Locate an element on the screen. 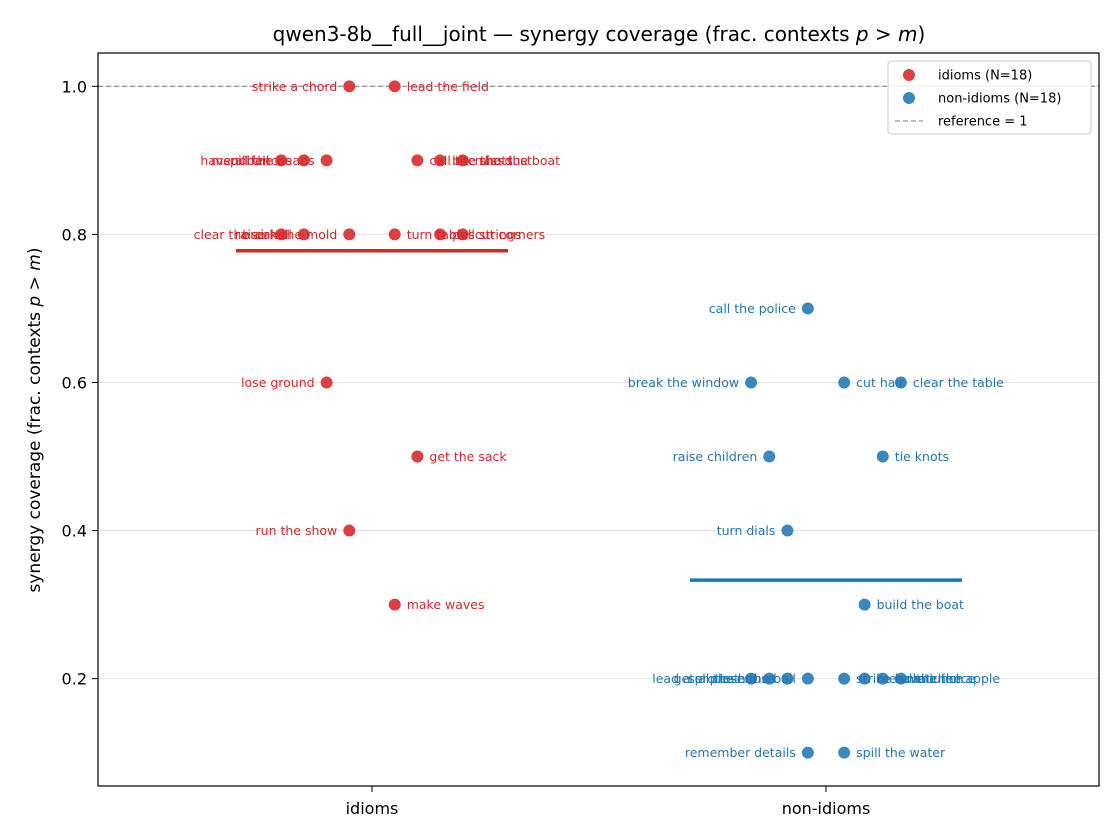  point-label-lead-the-field: lead the field is located at coordinates (448, 86).